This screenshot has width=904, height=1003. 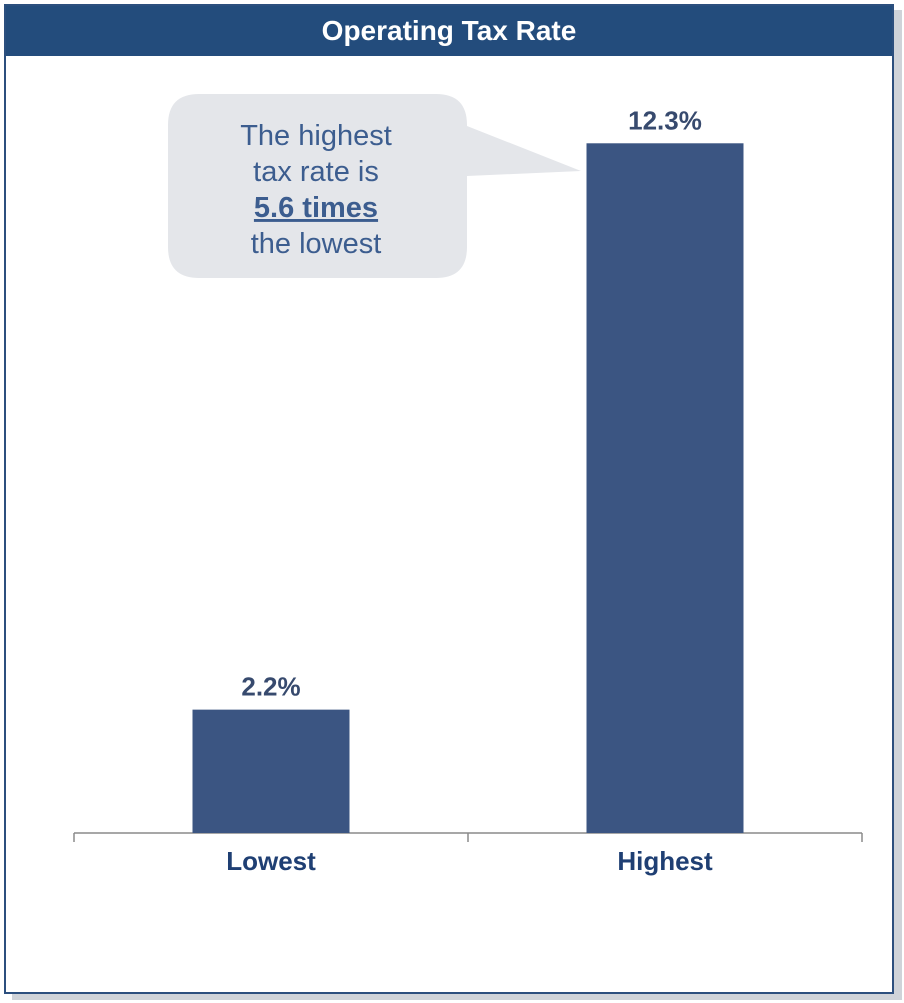 I want to click on chart-title: Operating Tax Rate, so click(x=449, y=31).